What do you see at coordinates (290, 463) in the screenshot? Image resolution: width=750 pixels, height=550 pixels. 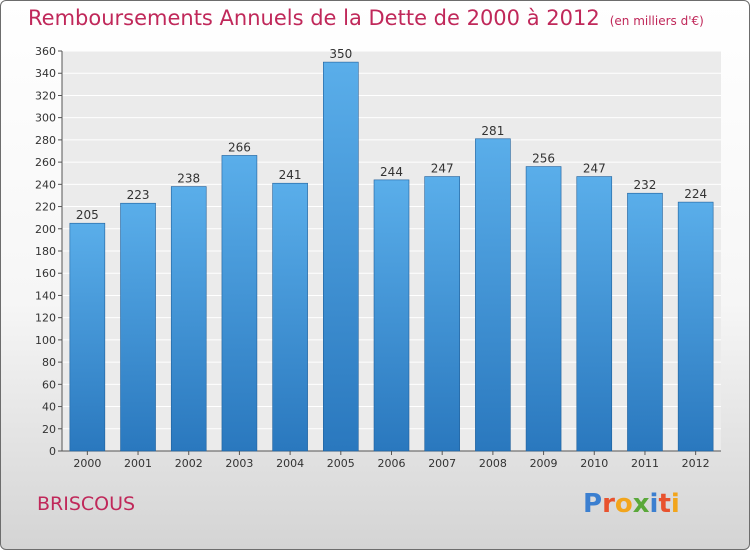 I see `x-tick-label: 2004` at bounding box center [290, 463].